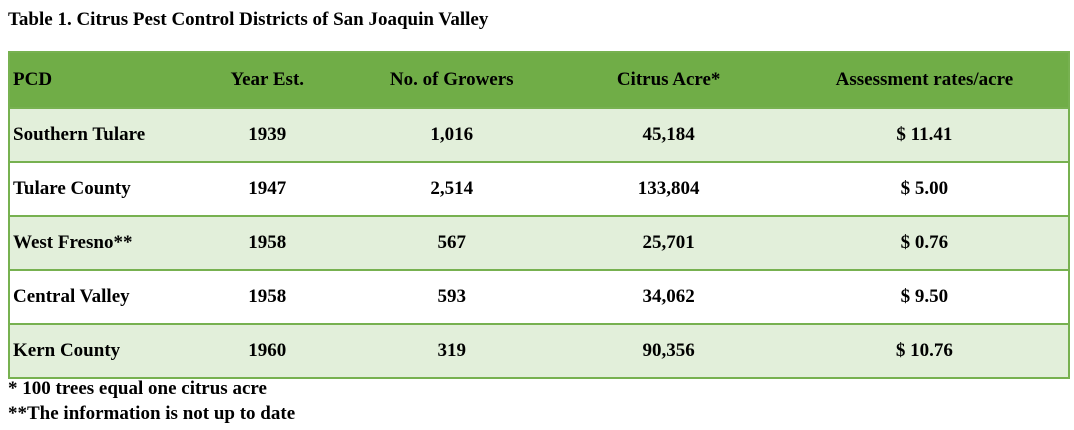 Image resolution: width=1074 pixels, height=430 pixels. Describe the element at coordinates (924, 242) in the screenshot. I see `cell-assessment-rate: $ 0.76` at that location.